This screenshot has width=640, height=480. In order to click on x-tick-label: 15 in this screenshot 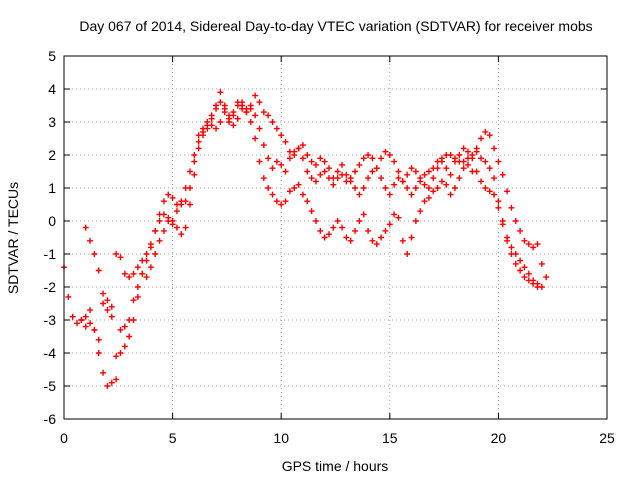, I will do `click(390, 438)`.